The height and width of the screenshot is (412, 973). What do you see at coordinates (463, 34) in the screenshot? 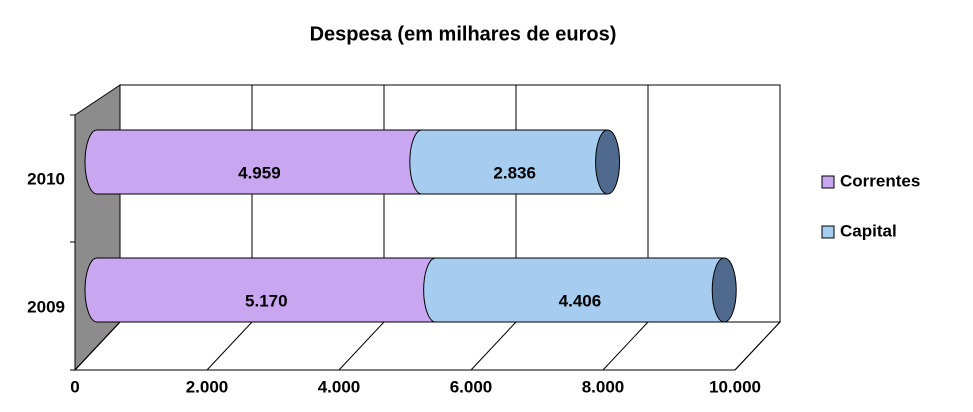
I see `chart-title: Despesa (em milhares de euros)` at bounding box center [463, 34].